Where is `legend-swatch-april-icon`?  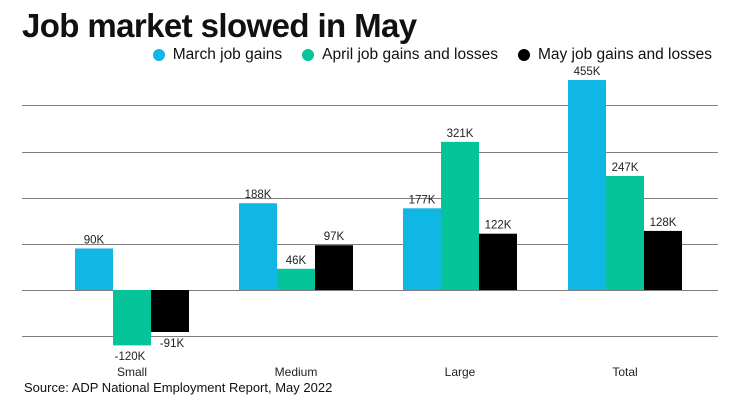
legend-swatch-april-icon is located at coordinates (308, 55).